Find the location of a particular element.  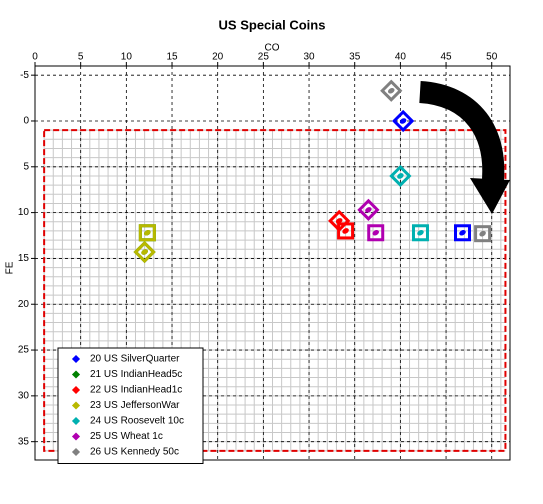

y-tick-label: 5 is located at coordinates (26, 166).